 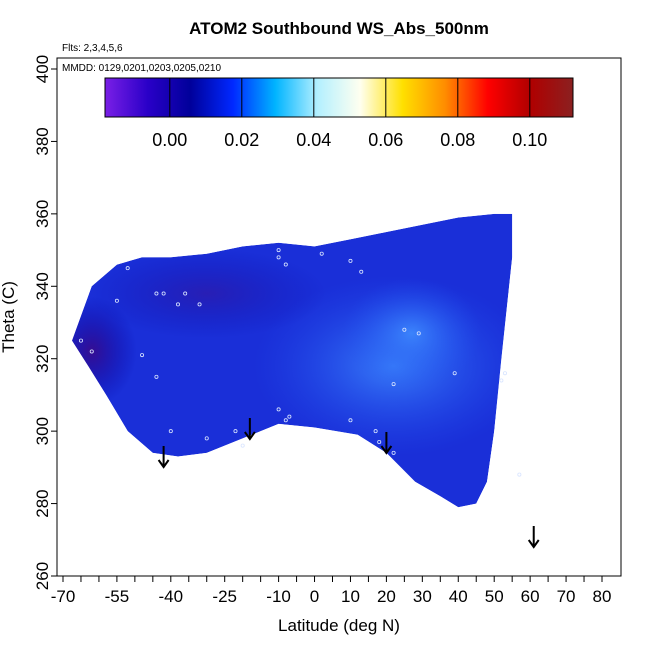 I want to click on x-tick-label: 40, so click(x=458, y=596).